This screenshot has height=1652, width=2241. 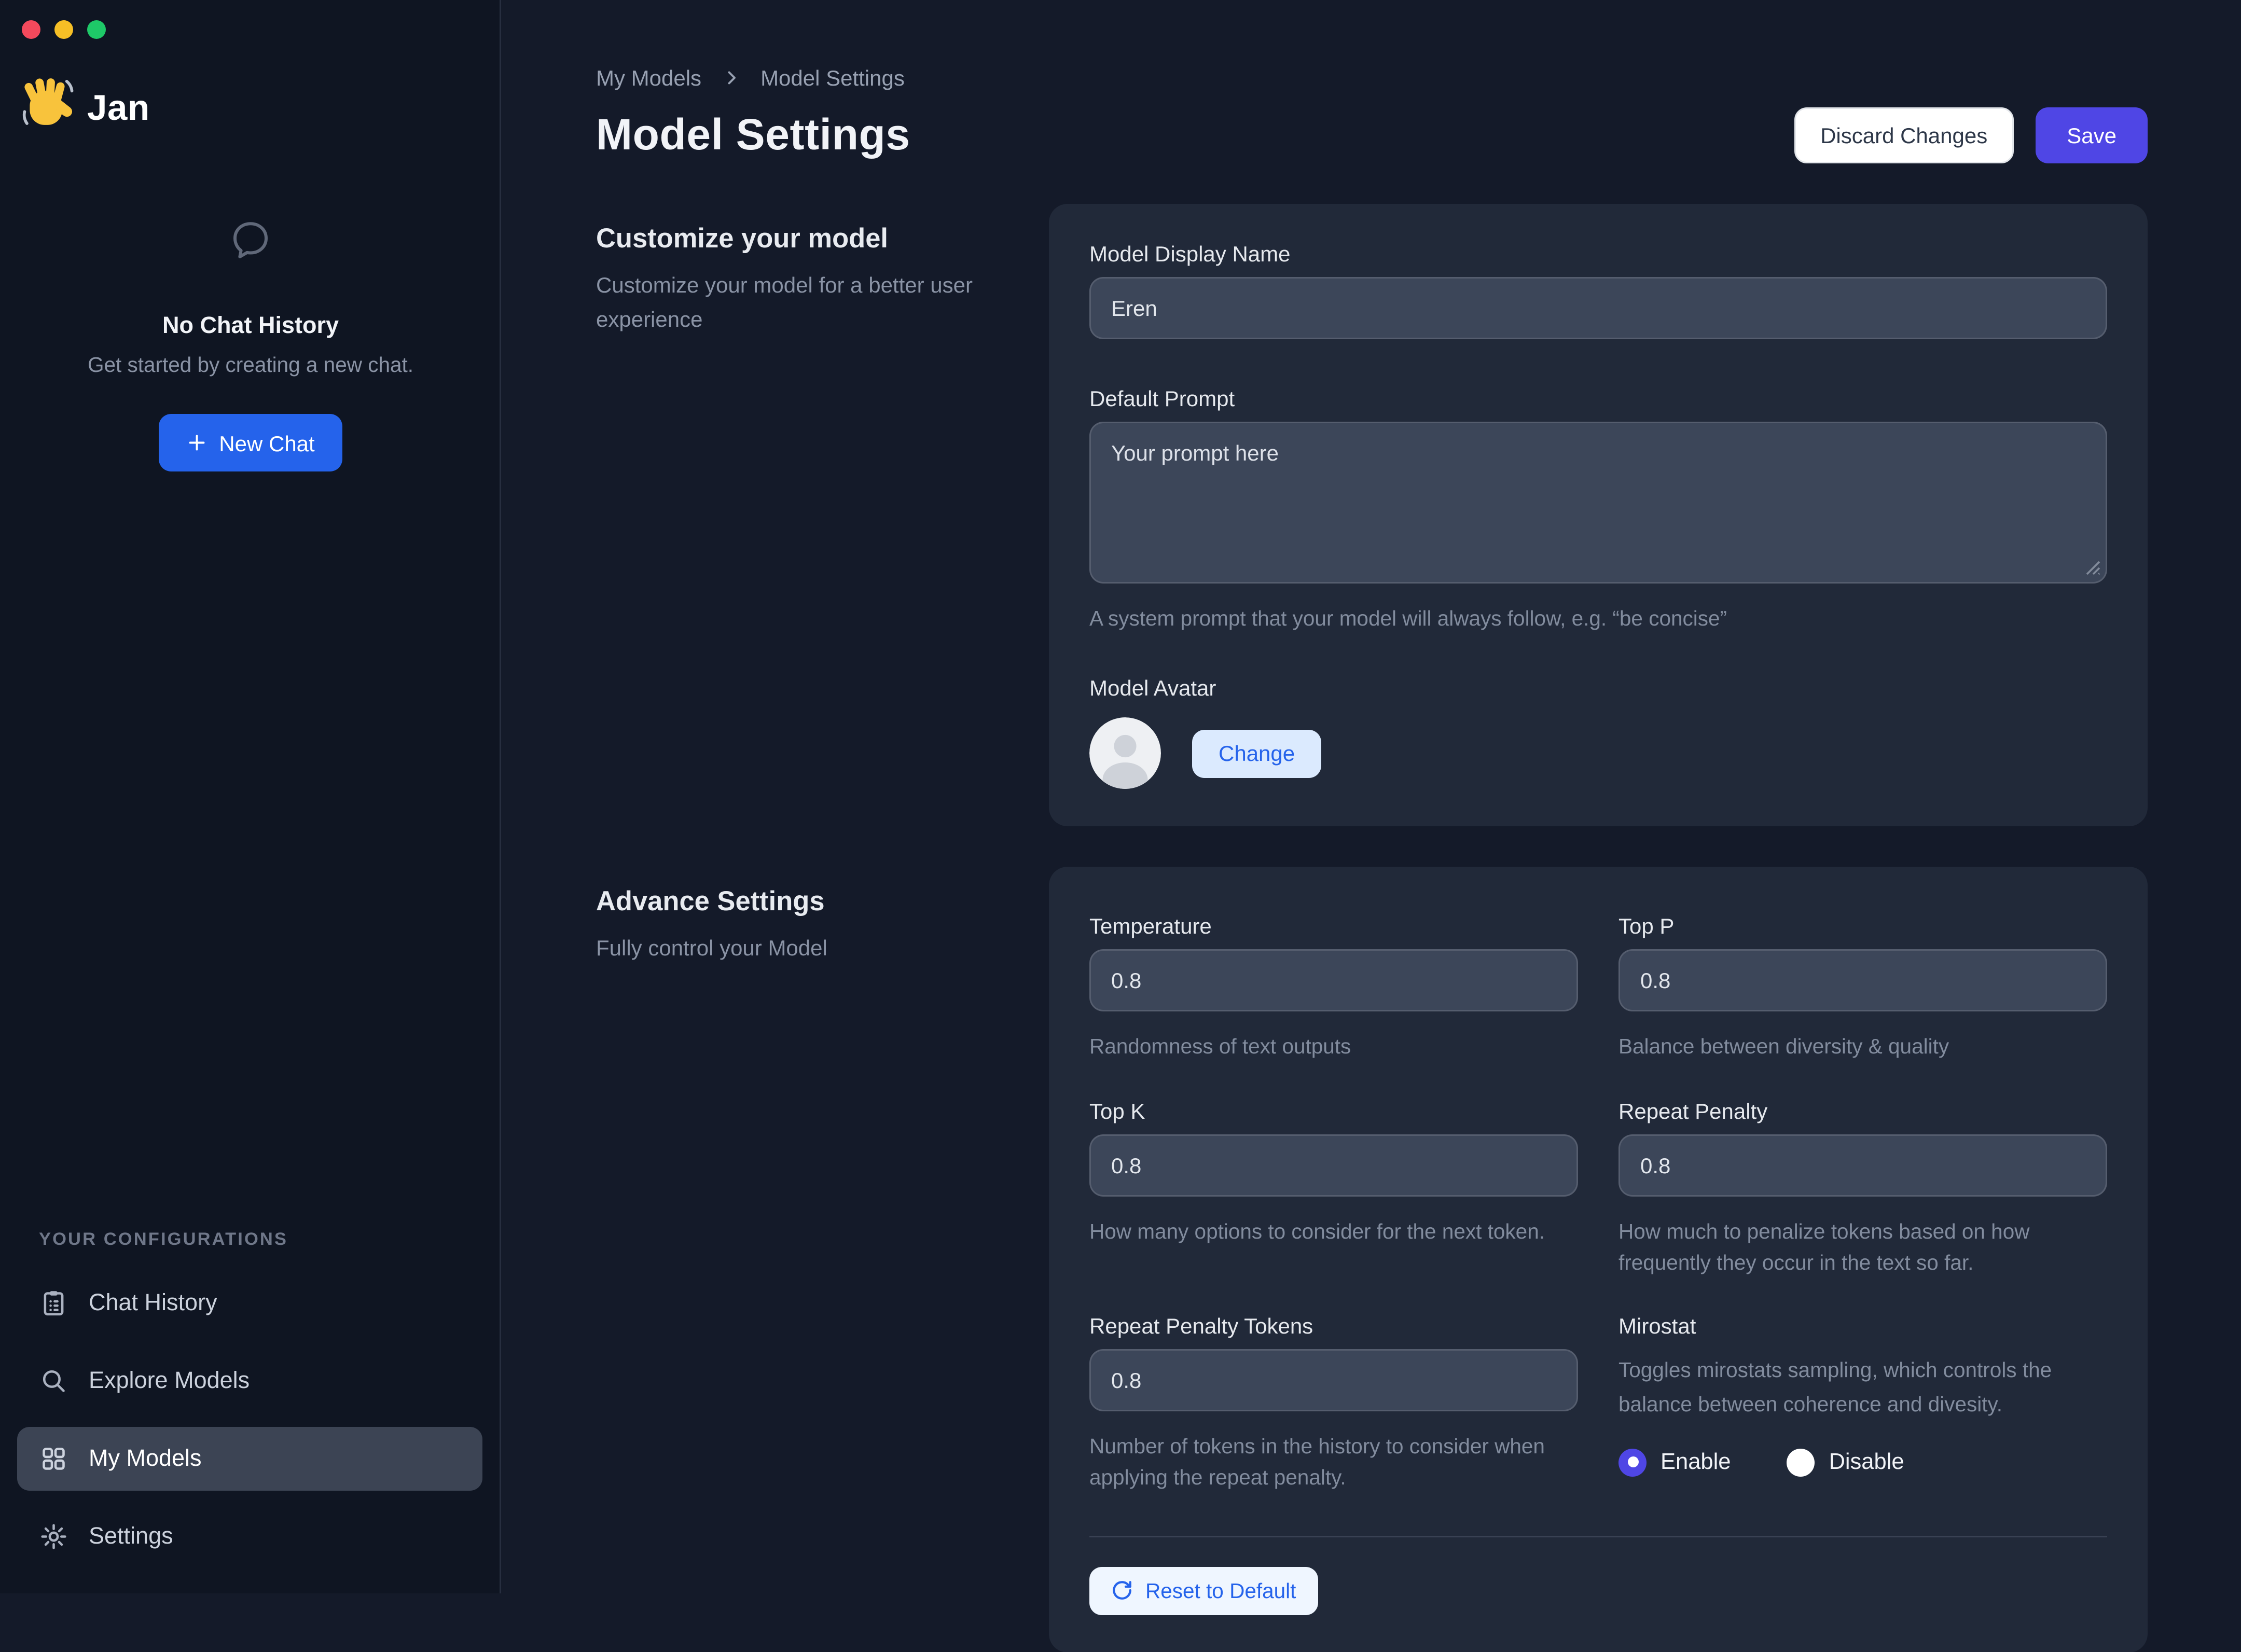 I want to click on refresh-icon, so click(x=1122, y=1590).